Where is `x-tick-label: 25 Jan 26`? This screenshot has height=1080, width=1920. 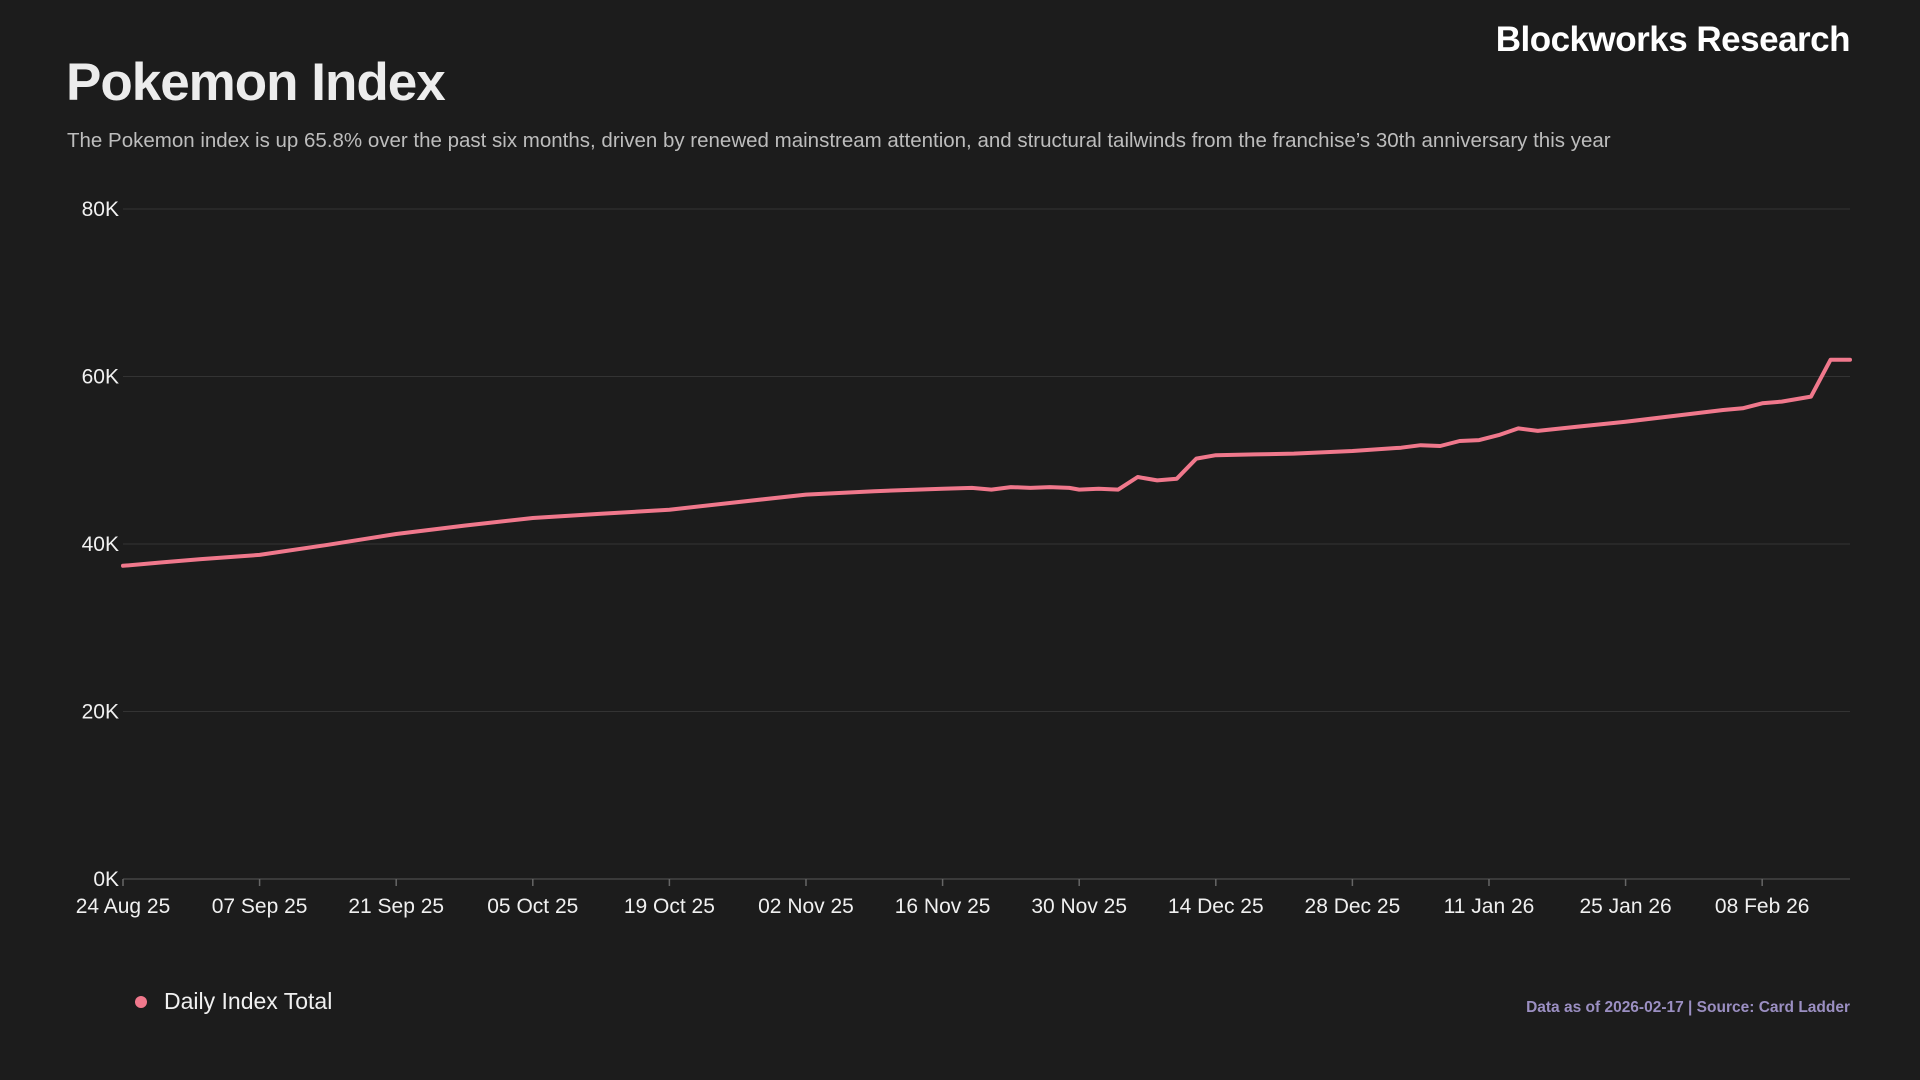 x-tick-label: 25 Jan 26 is located at coordinates (1625, 906).